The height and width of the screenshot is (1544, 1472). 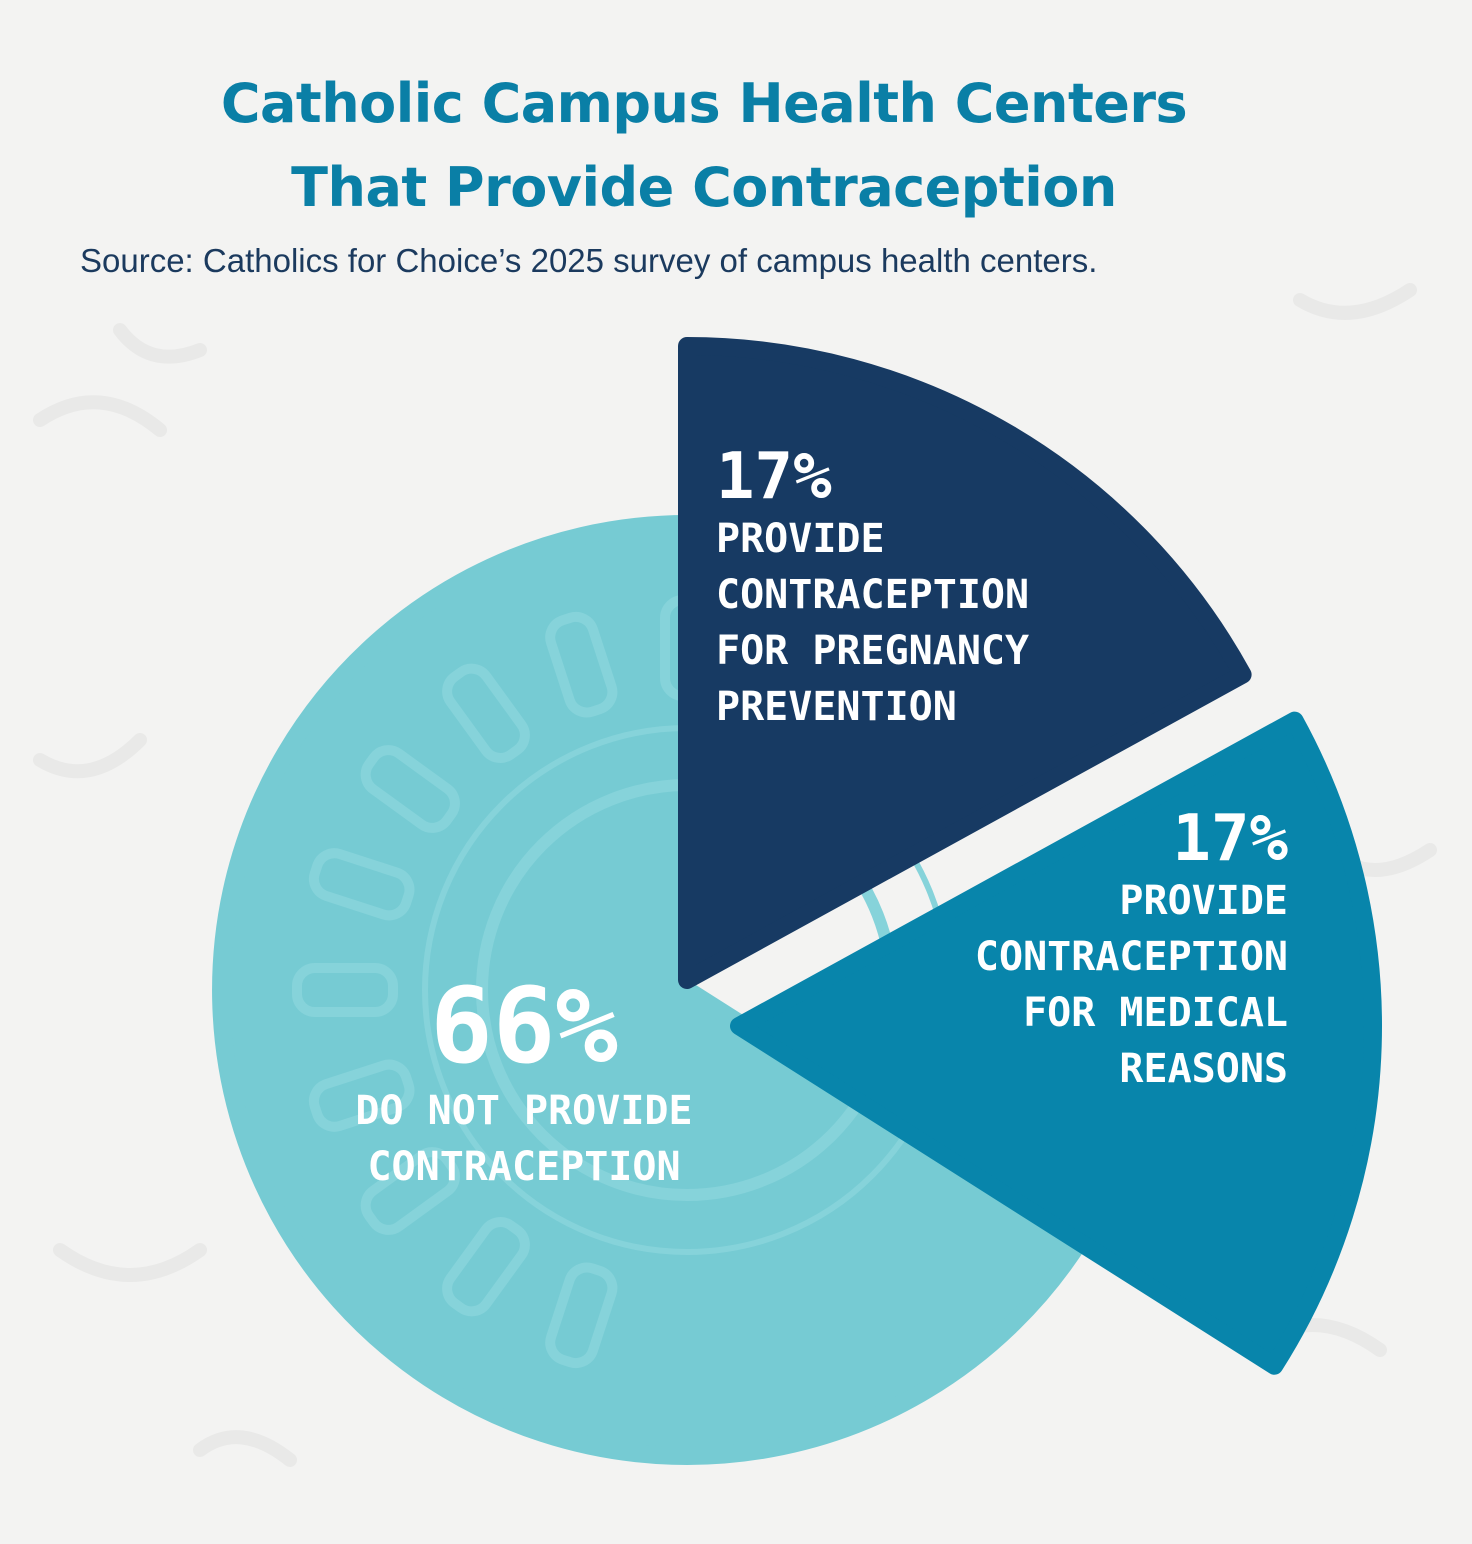 I want to click on chart-title-line-1: Catholic Campus Health Centers, so click(x=704, y=103).